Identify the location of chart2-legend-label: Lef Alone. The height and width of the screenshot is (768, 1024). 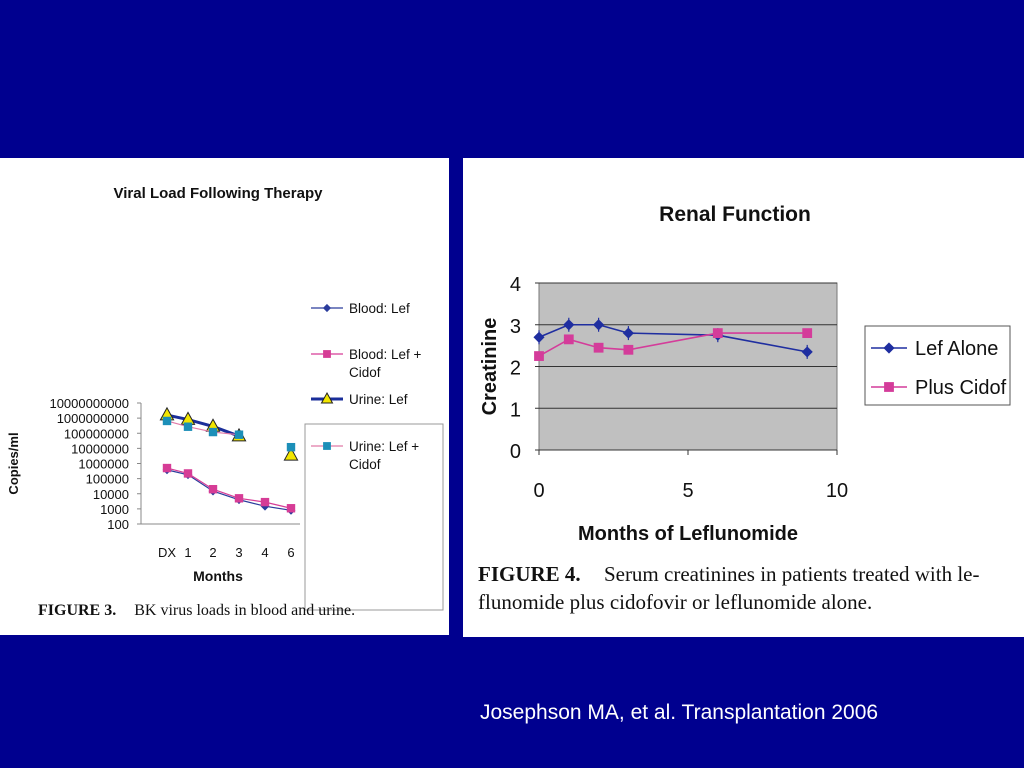
(956, 349).